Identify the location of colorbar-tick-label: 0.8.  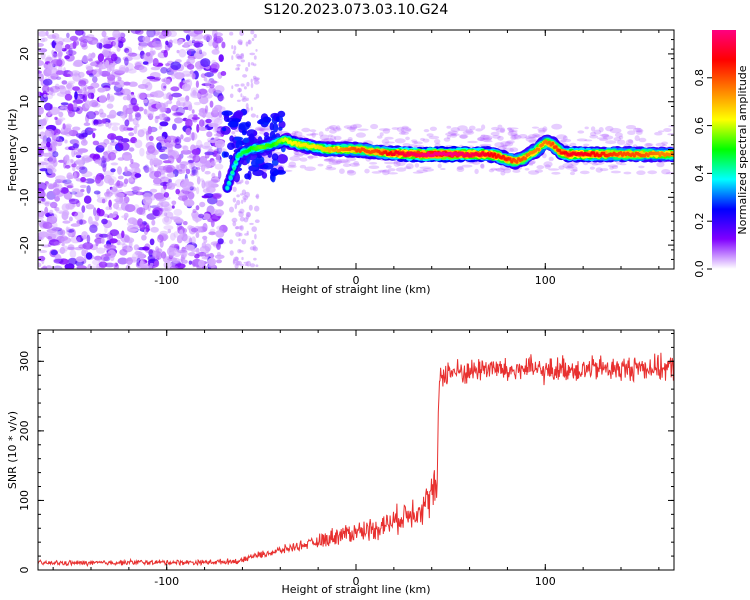
(699, 78).